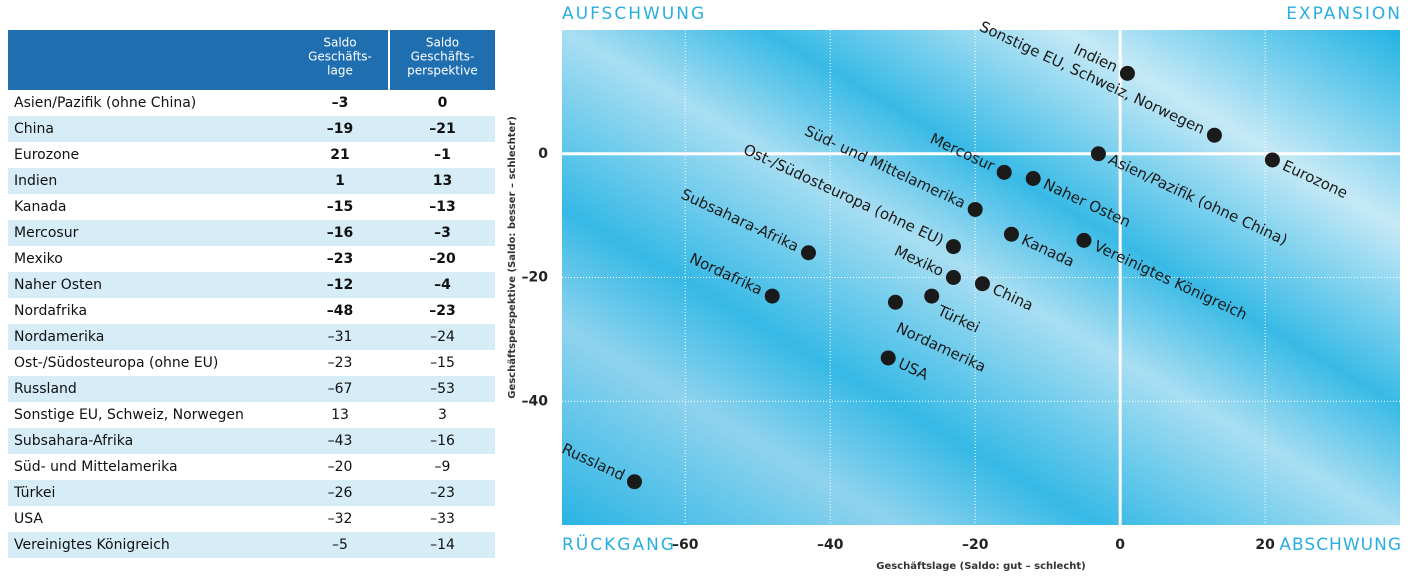 The width and height of the screenshot is (1419, 576). Describe the element at coordinates (634, 14) in the screenshot. I see `quadrant-label: AUFSCHWUNG` at that location.